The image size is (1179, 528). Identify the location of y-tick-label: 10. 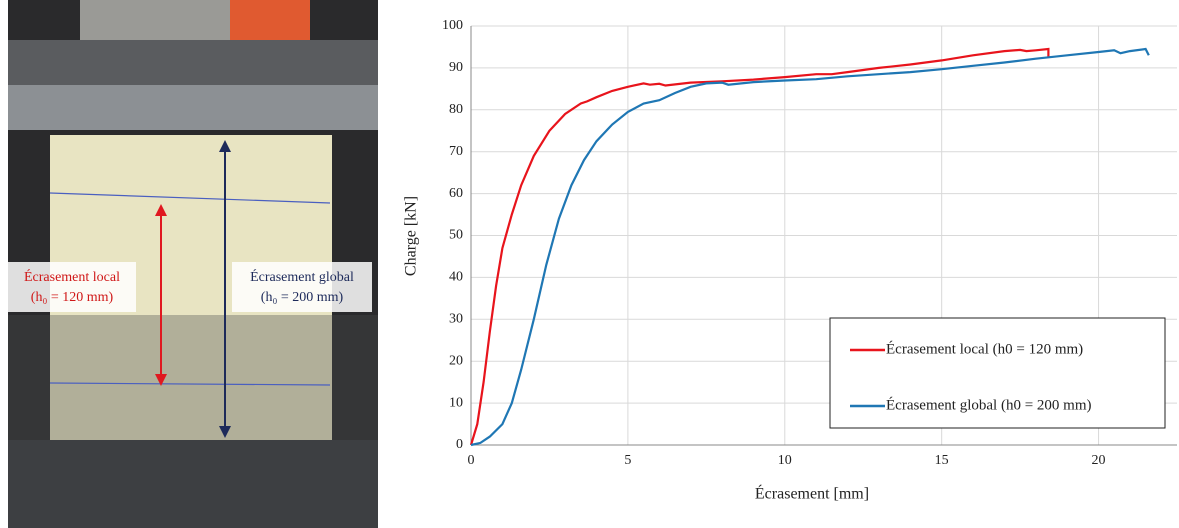
(456, 402).